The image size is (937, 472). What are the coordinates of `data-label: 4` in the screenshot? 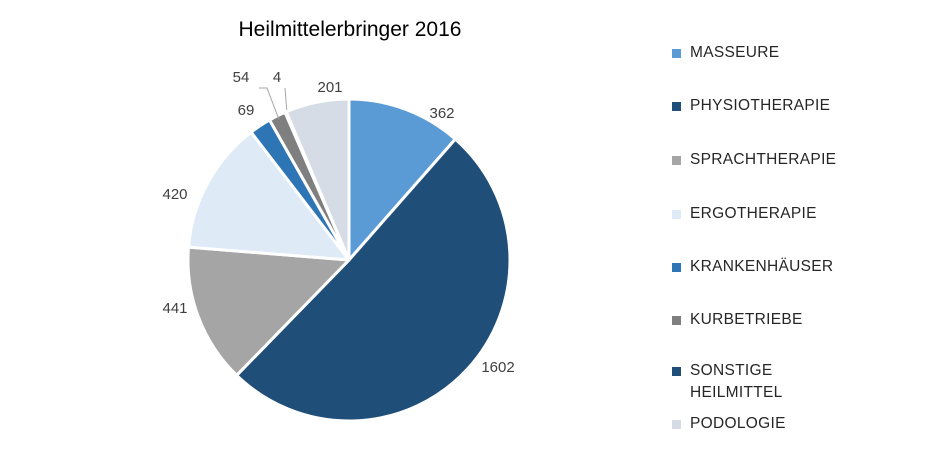 It's located at (277, 77).